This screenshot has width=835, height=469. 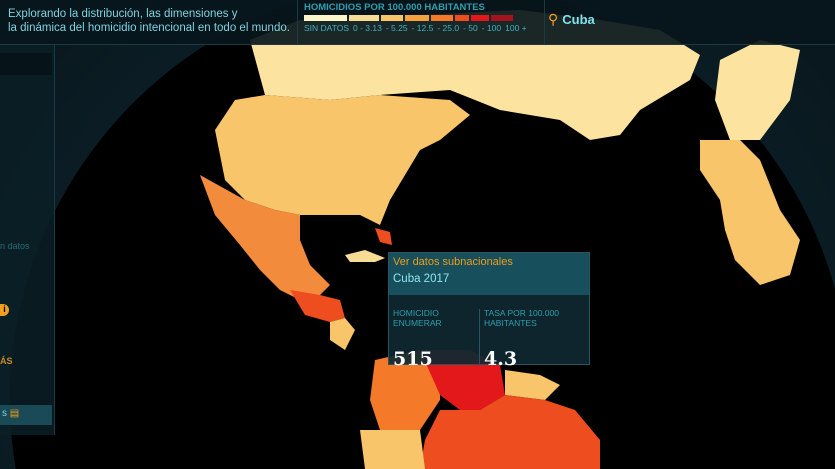 I want to click on country-mexico, so click(x=265, y=237).